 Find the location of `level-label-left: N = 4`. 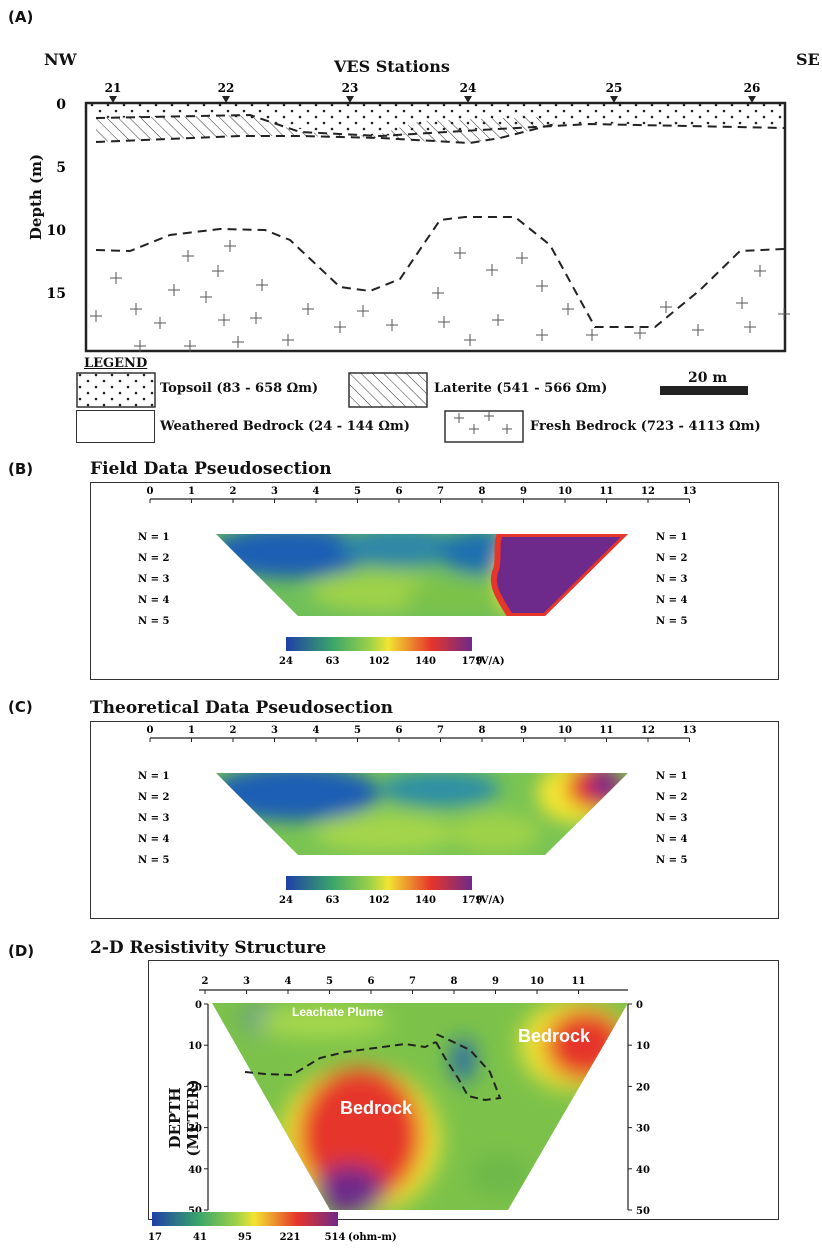

level-label-left: N = 4 is located at coordinates (153, 839).